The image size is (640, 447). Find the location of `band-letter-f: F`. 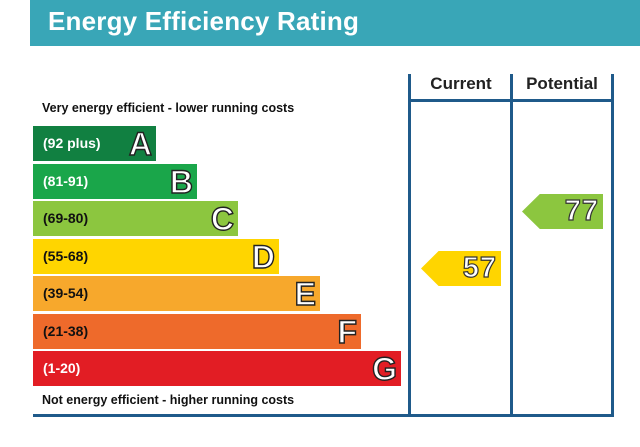

band-letter-f: F is located at coordinates (347, 331).